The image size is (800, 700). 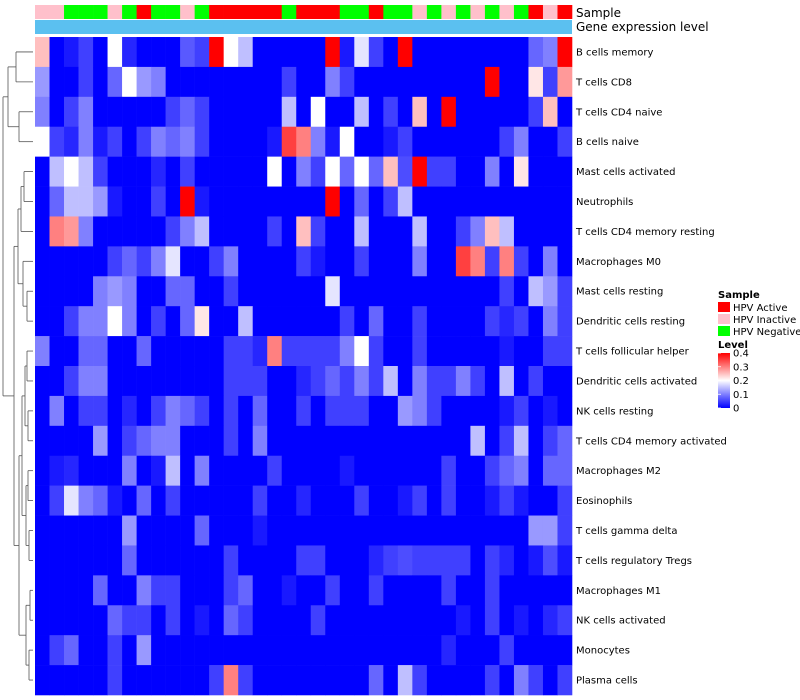 What do you see at coordinates (733, 345) in the screenshot?
I see `legend-level-title: Level` at bounding box center [733, 345].